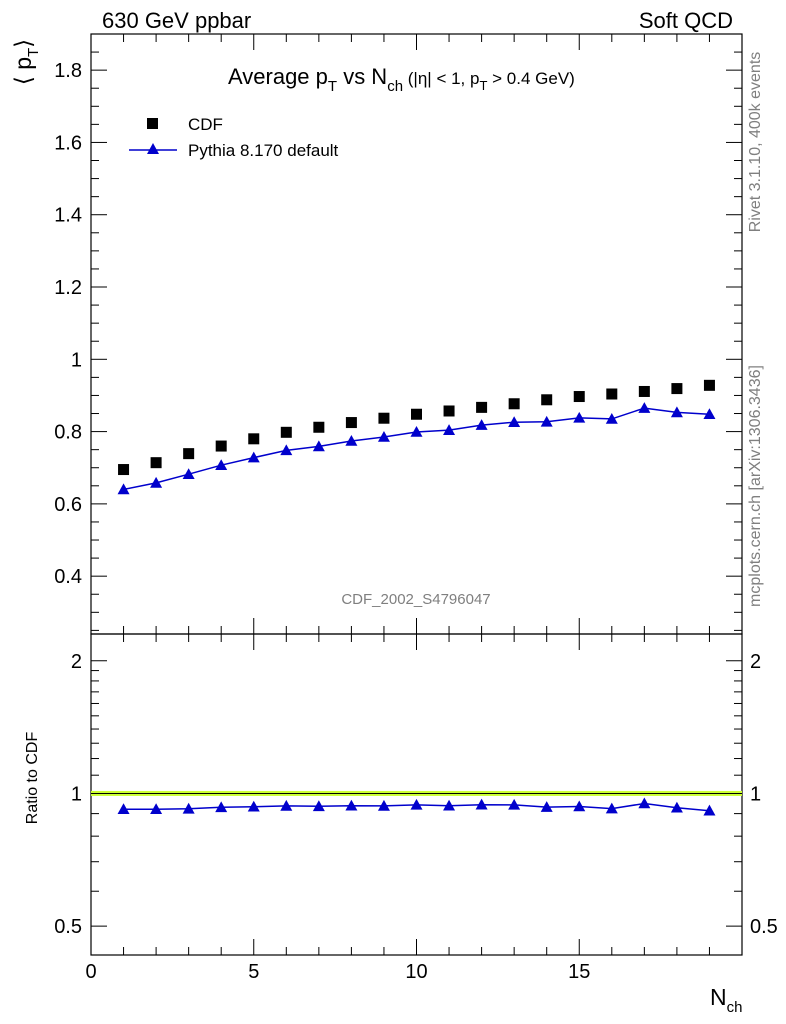 The image size is (786, 1024). I want to click on main-title-text: Average p, so click(278, 76).